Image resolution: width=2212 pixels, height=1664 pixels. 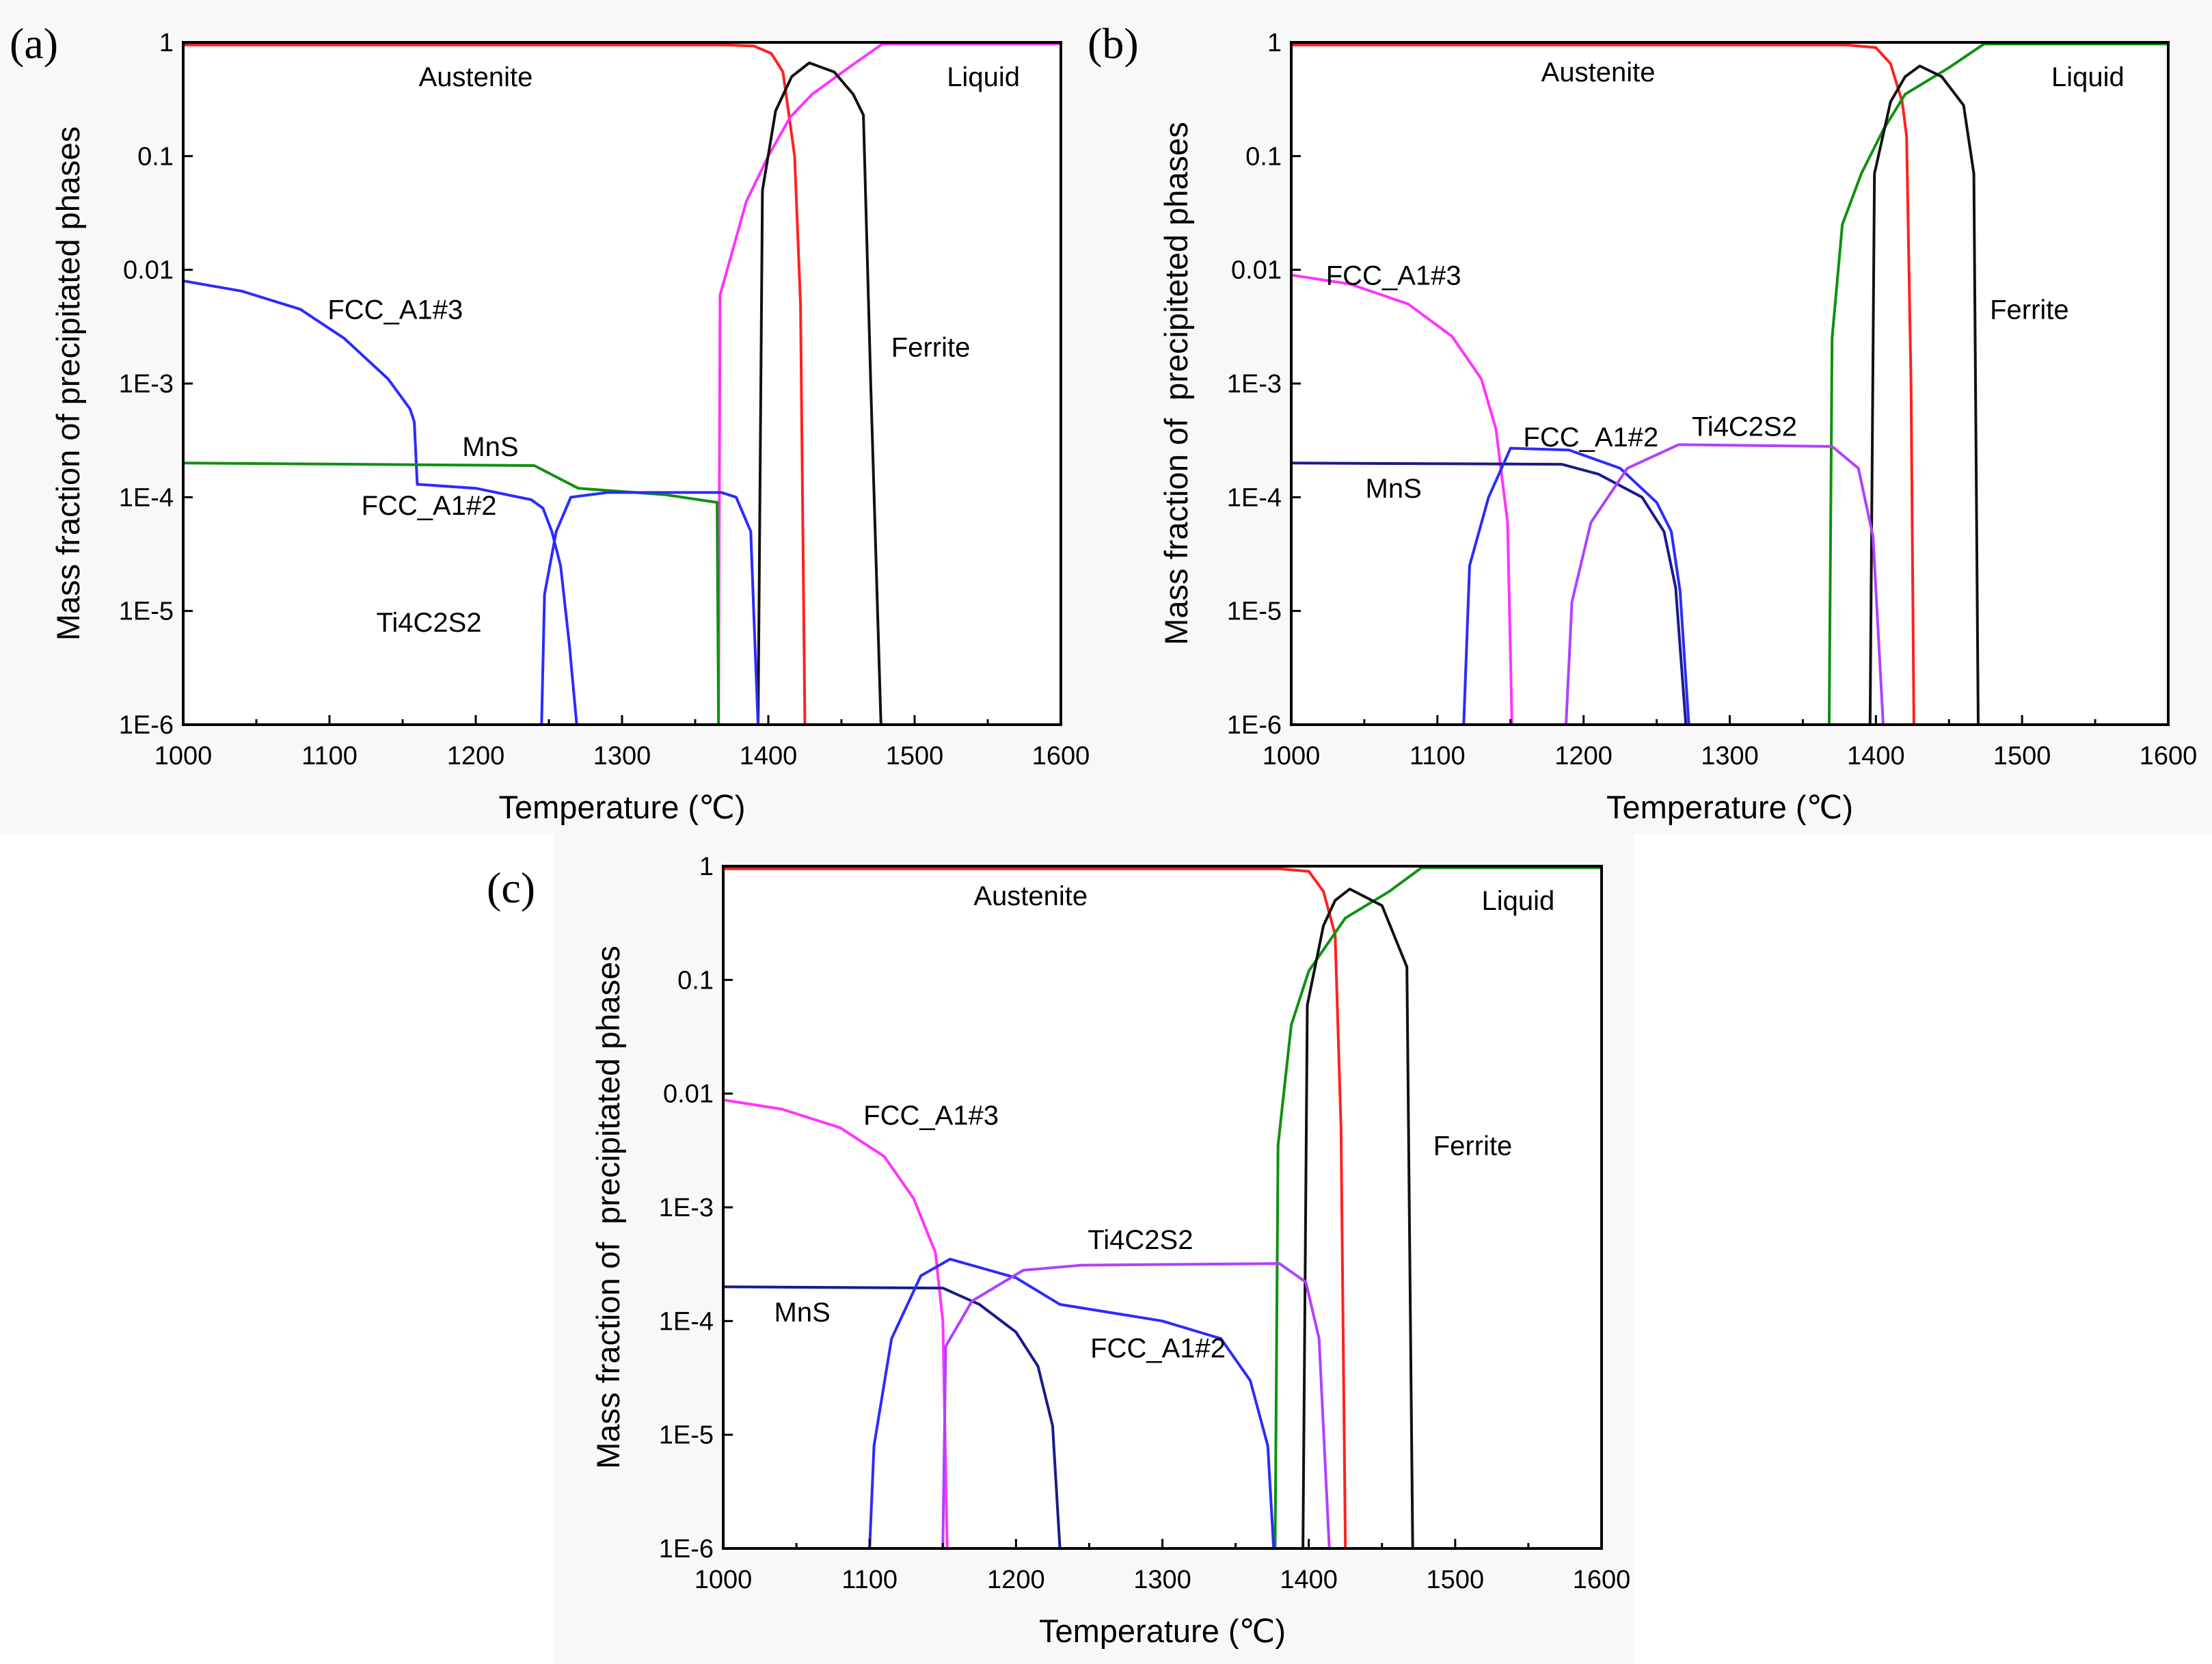 I want to click on panel-c-letter: (c), so click(x=511, y=887).